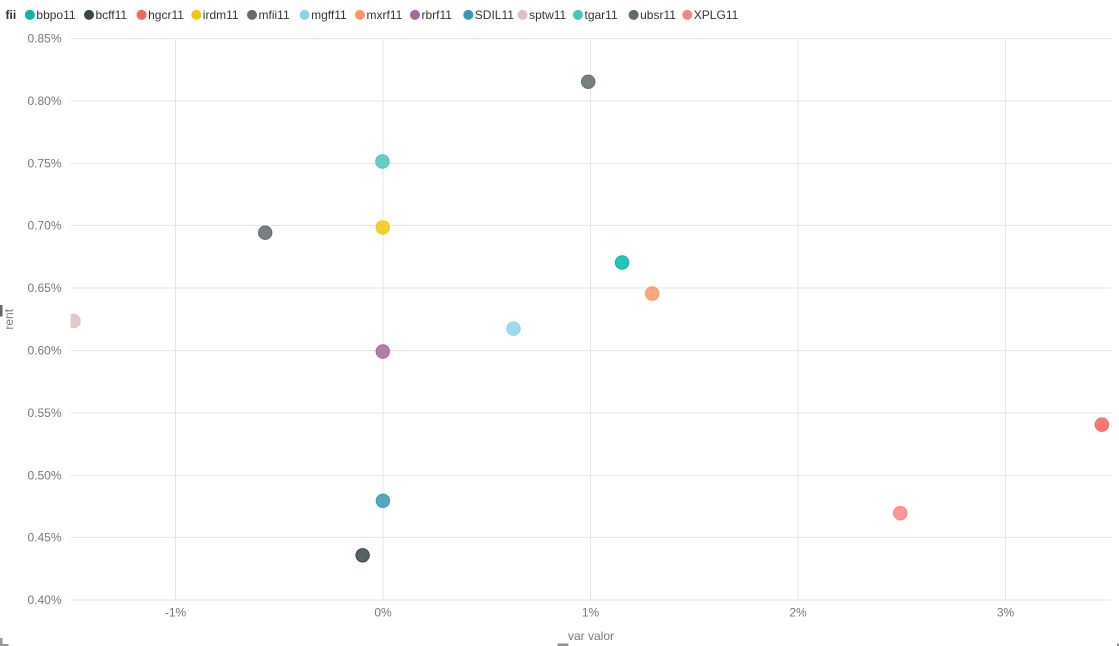 This screenshot has width=1119, height=646. What do you see at coordinates (44, 101) in the screenshot?
I see `svg-text: 0.80%` at bounding box center [44, 101].